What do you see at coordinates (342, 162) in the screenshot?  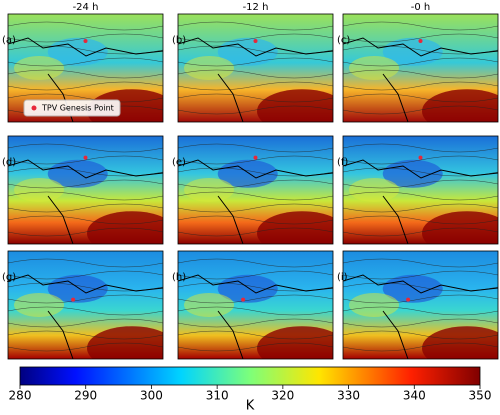 I see `panel-label: (f)` at bounding box center [342, 162].